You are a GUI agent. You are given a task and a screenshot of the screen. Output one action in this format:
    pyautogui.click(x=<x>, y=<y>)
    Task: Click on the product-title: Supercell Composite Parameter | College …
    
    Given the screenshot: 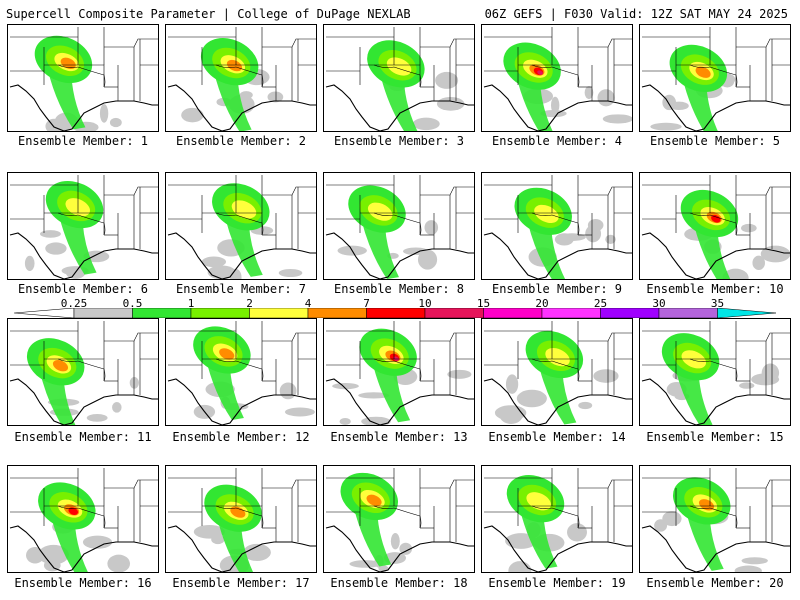 What is the action you would take?
    pyautogui.click(x=208, y=14)
    